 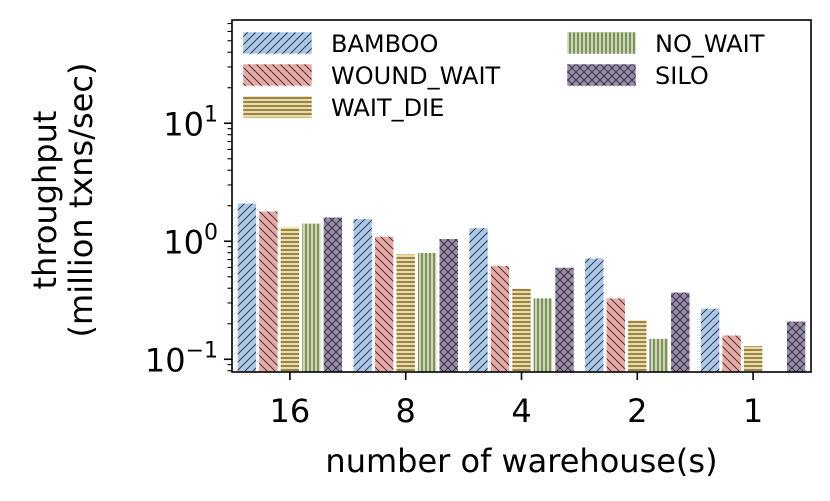 I want to click on legend: BAMBOO WOUND_WAIT WAIT_DIE NO_WAIT SILO, so click(x=503, y=76).